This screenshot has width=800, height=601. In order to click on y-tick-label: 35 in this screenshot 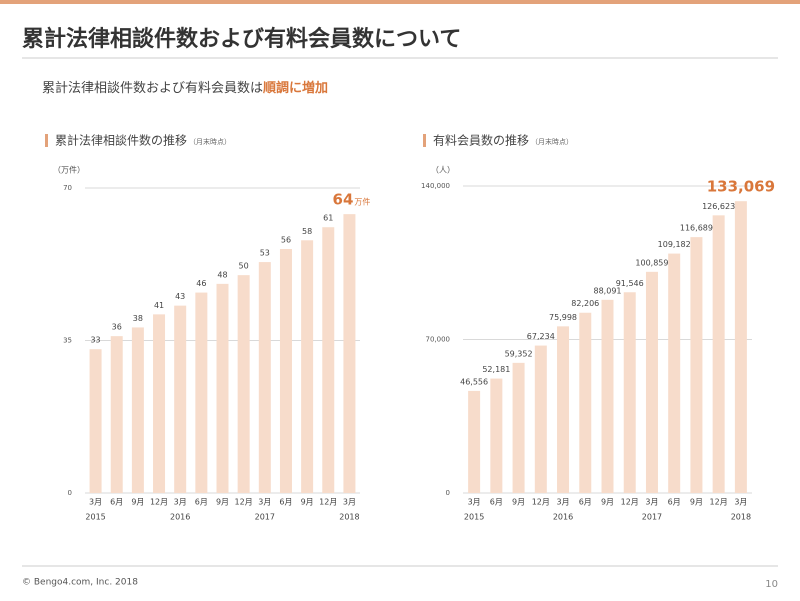, I will do `click(67, 341)`.